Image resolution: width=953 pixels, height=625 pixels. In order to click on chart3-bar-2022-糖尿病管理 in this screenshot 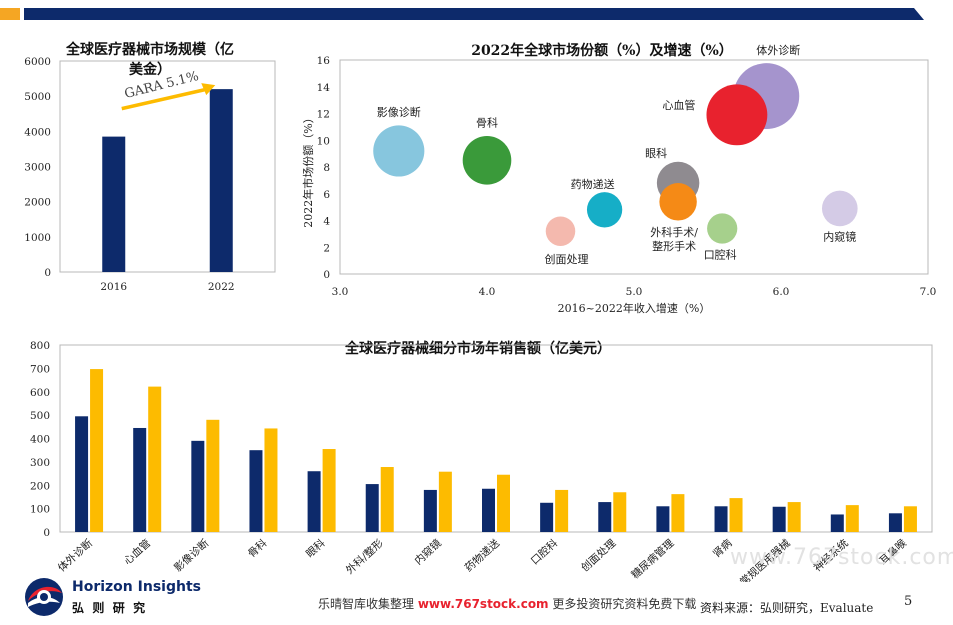, I will do `click(678, 513)`.